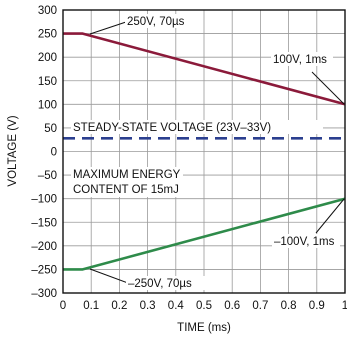 The width and height of the screenshot is (347, 339). Describe the element at coordinates (148, 306) in the screenshot. I see `x-tick-label: 0.3` at that location.